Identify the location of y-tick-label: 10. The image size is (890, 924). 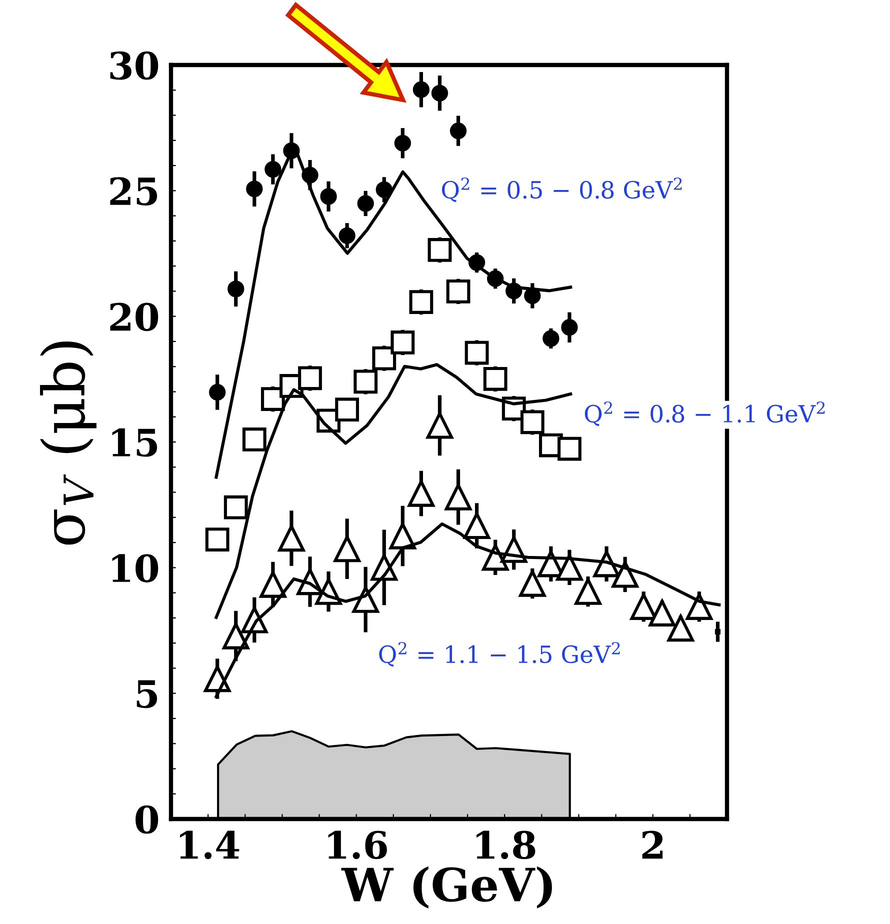
(135, 568).